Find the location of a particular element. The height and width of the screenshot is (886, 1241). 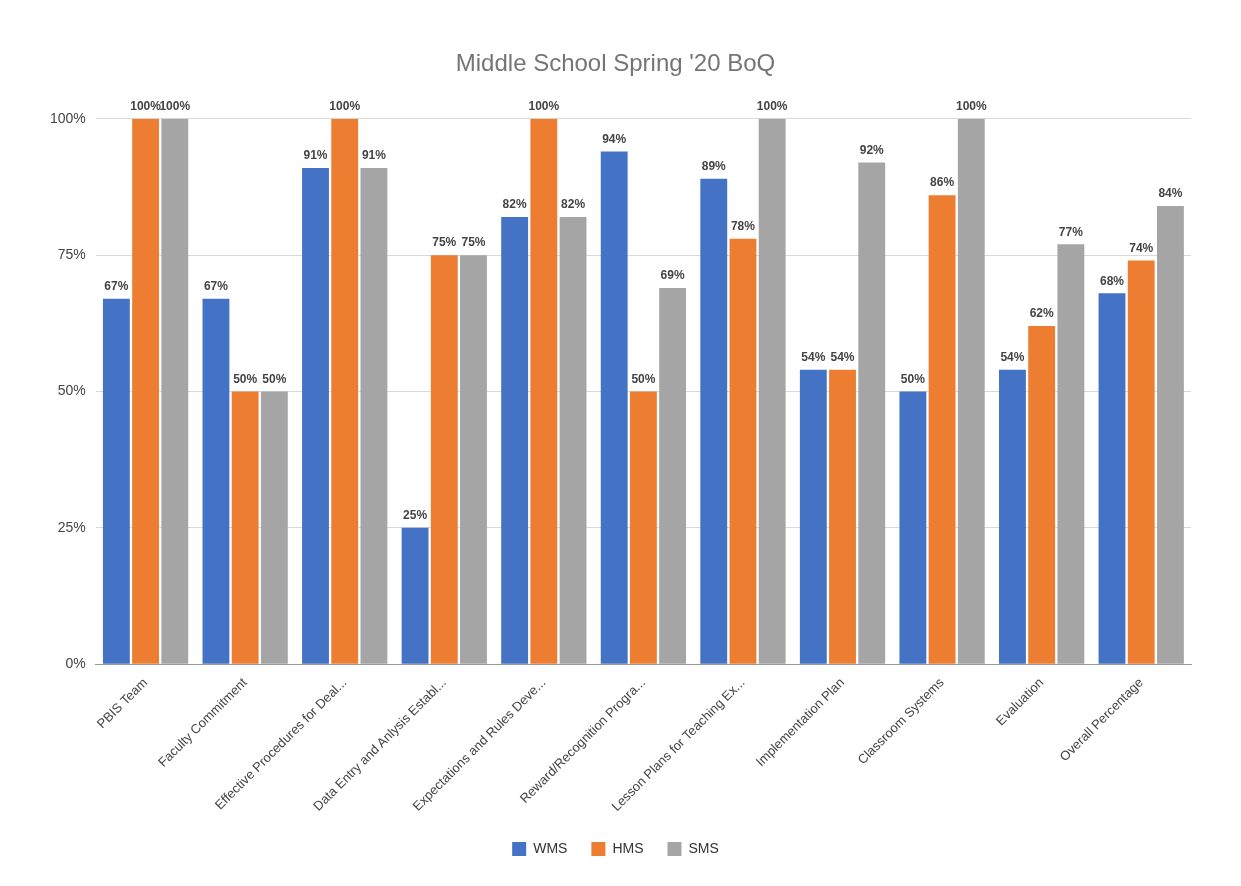

data-label: 78% is located at coordinates (743, 226).